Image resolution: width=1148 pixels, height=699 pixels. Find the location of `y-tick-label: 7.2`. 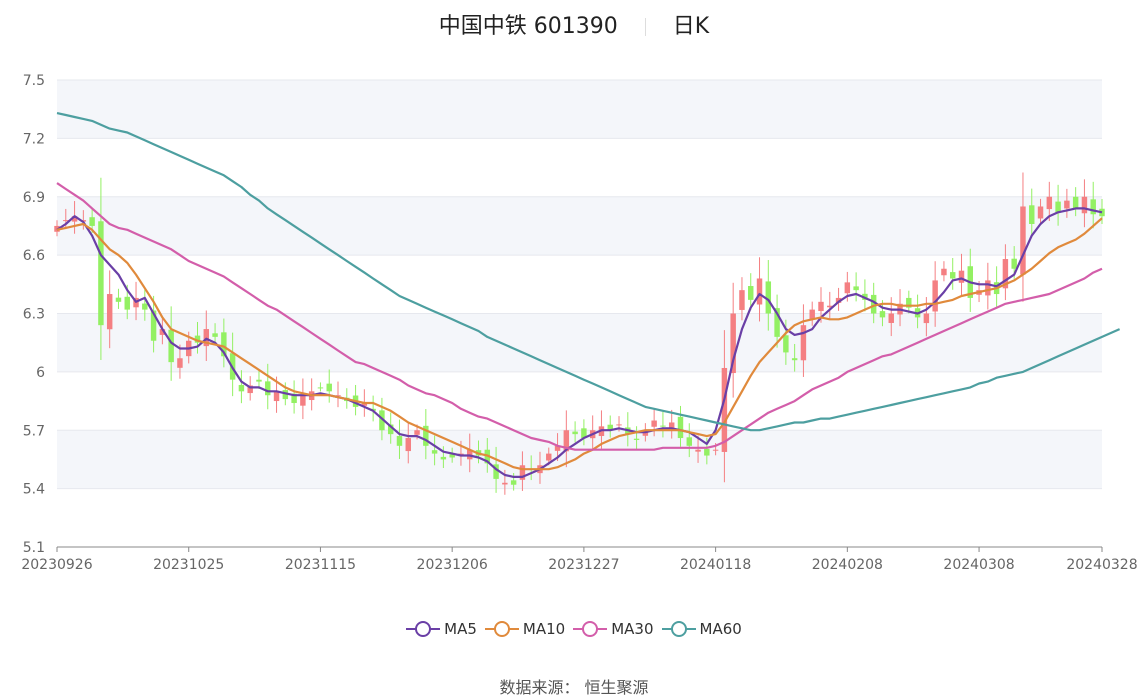

y-tick-label: 7.2 is located at coordinates (34, 139).